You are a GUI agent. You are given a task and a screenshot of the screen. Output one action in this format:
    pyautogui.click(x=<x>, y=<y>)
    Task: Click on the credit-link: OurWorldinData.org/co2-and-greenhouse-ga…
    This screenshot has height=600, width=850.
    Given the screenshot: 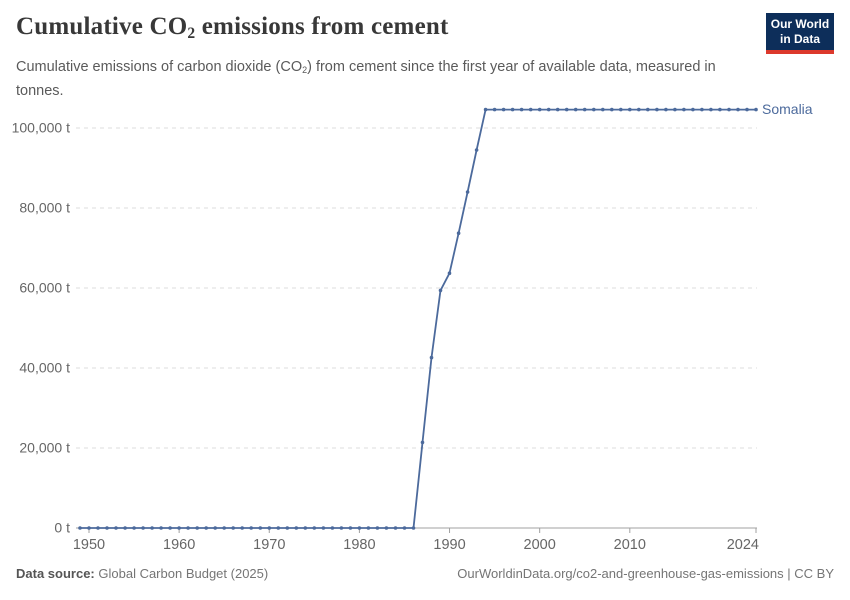 What is the action you would take?
    pyautogui.click(x=645, y=573)
    